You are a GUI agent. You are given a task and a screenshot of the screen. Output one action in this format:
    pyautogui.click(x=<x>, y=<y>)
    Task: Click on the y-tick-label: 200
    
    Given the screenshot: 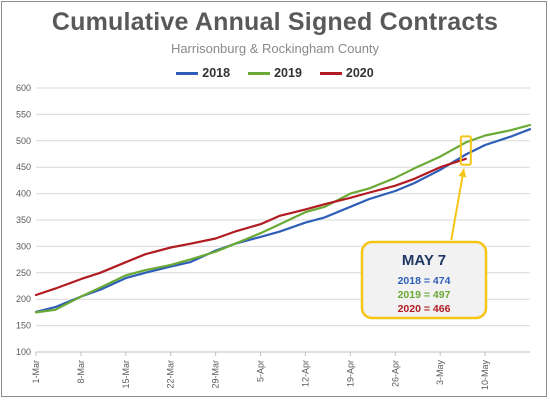 What is the action you would take?
    pyautogui.click(x=23, y=299)
    